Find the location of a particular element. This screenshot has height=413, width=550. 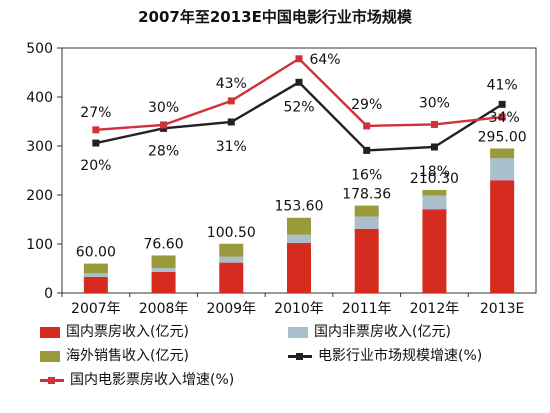

legend-swatch-domestic-non-box-office is located at coordinates (298, 332).